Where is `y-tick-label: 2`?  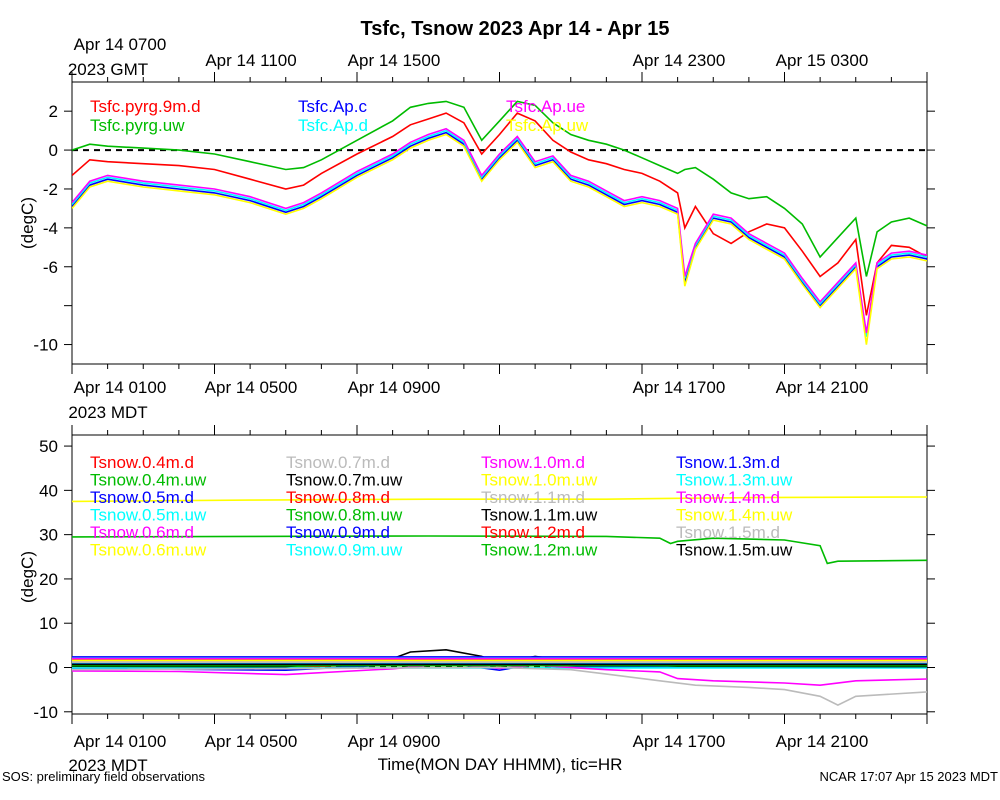 y-tick-label: 2 is located at coordinates (53, 111).